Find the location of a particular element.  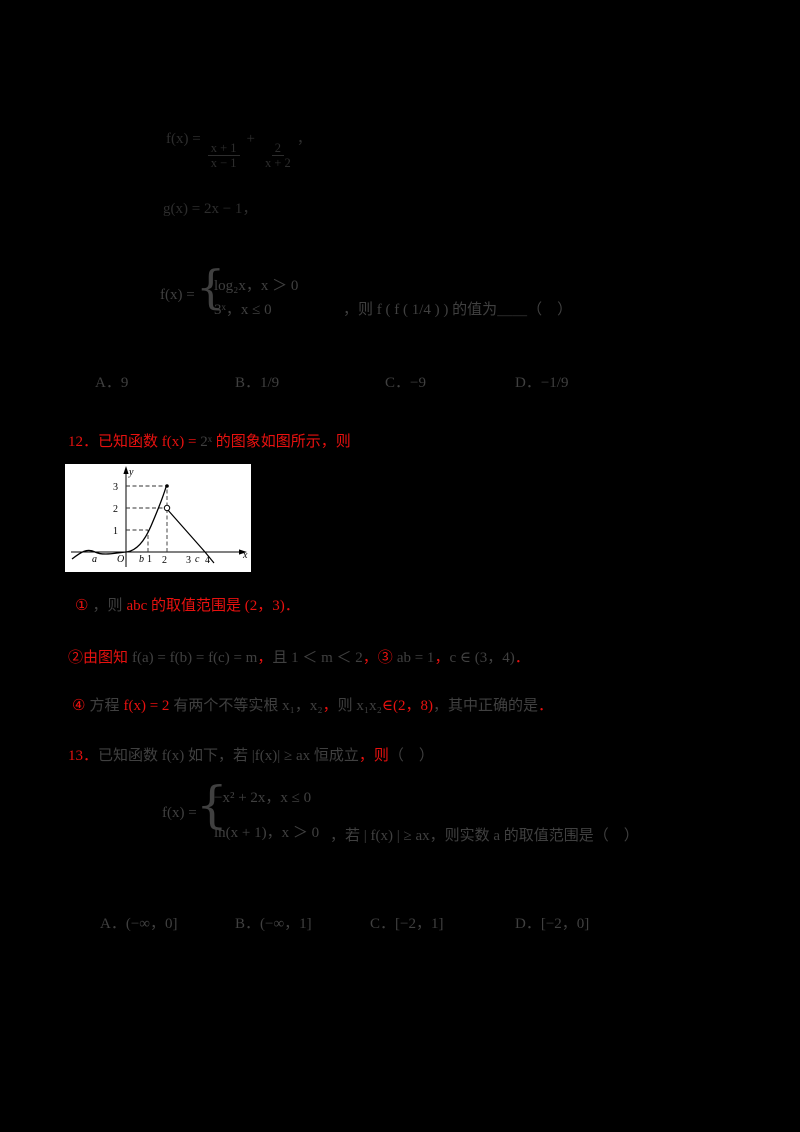

row1-marker: ① is located at coordinates (82, 606).